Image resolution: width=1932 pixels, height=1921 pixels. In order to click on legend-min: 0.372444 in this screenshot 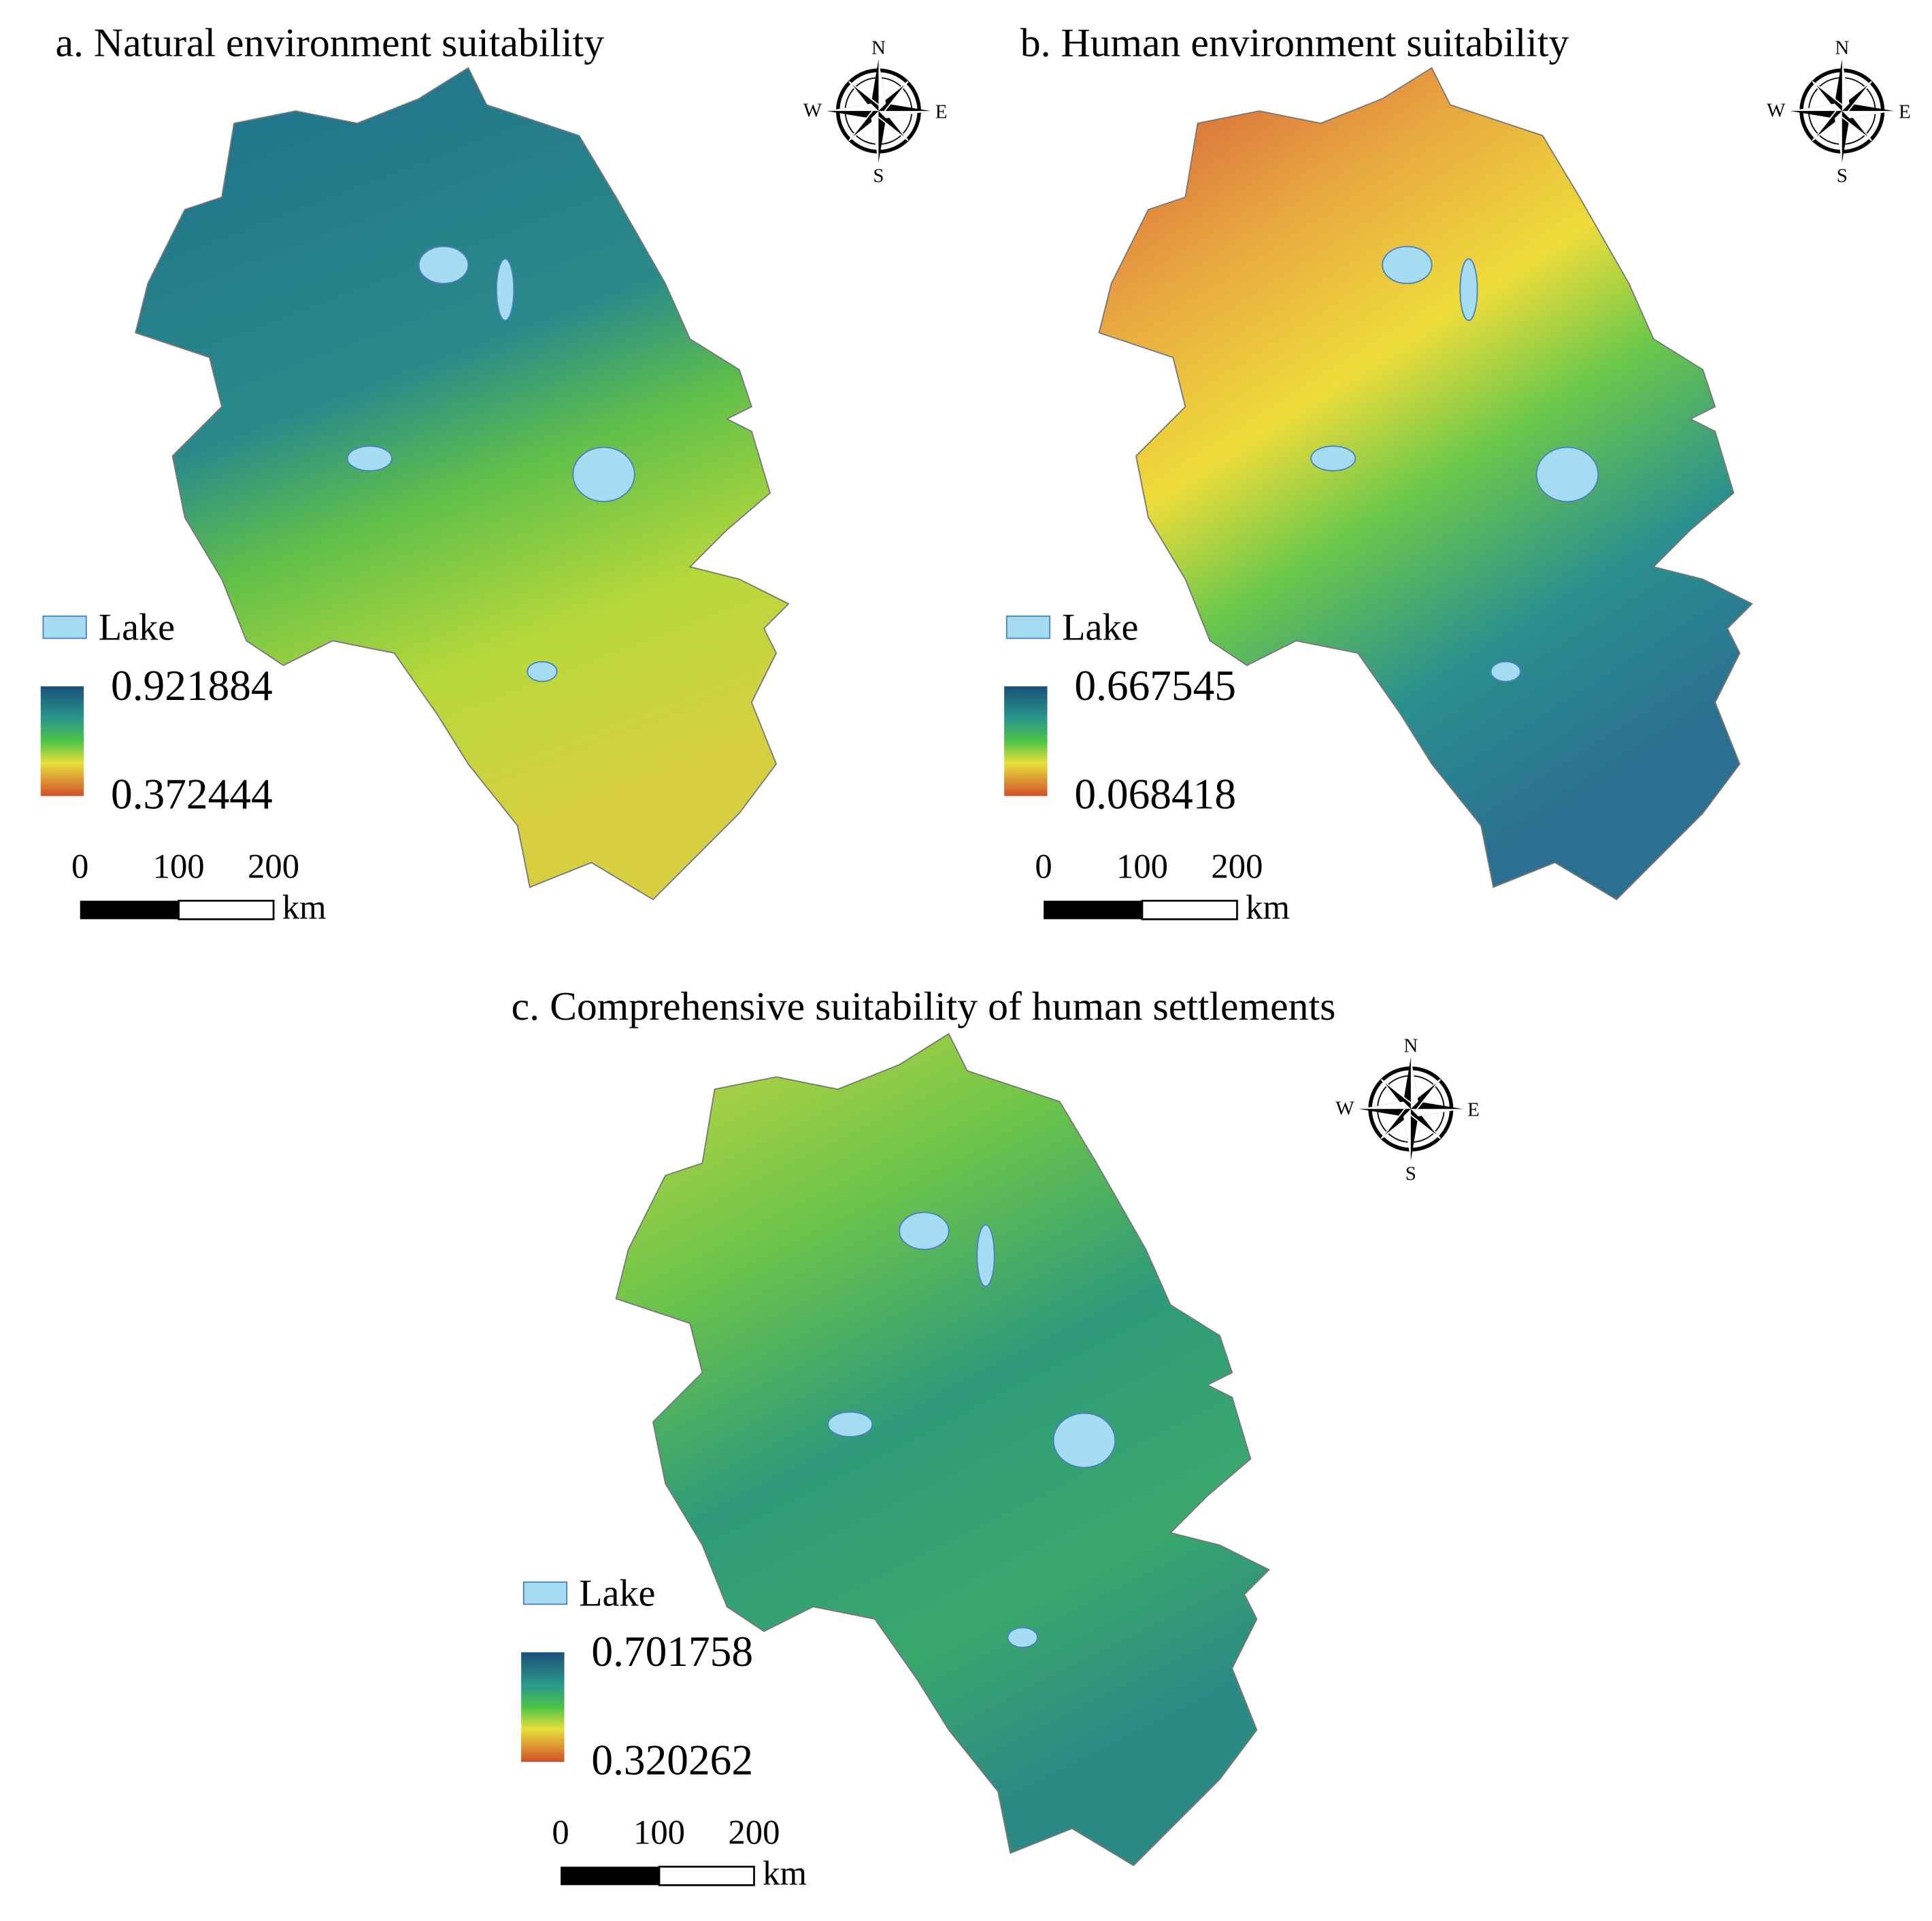, I will do `click(192, 794)`.